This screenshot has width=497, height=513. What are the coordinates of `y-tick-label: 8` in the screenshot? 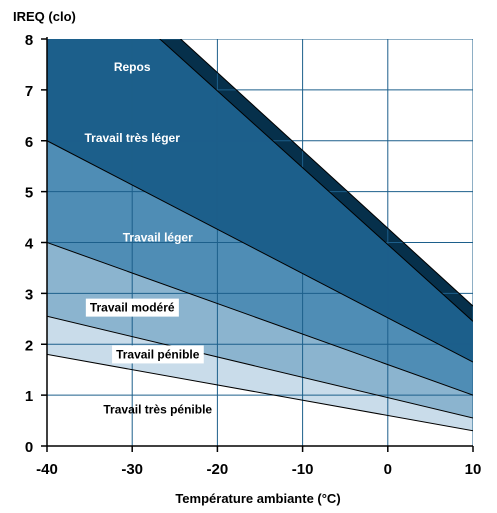 It's located at (29, 40).